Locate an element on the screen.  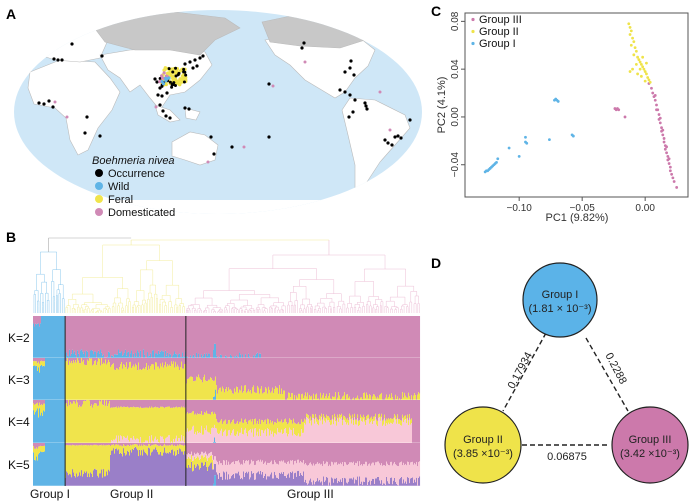
legend-marker is located at coordinates (473, 43).